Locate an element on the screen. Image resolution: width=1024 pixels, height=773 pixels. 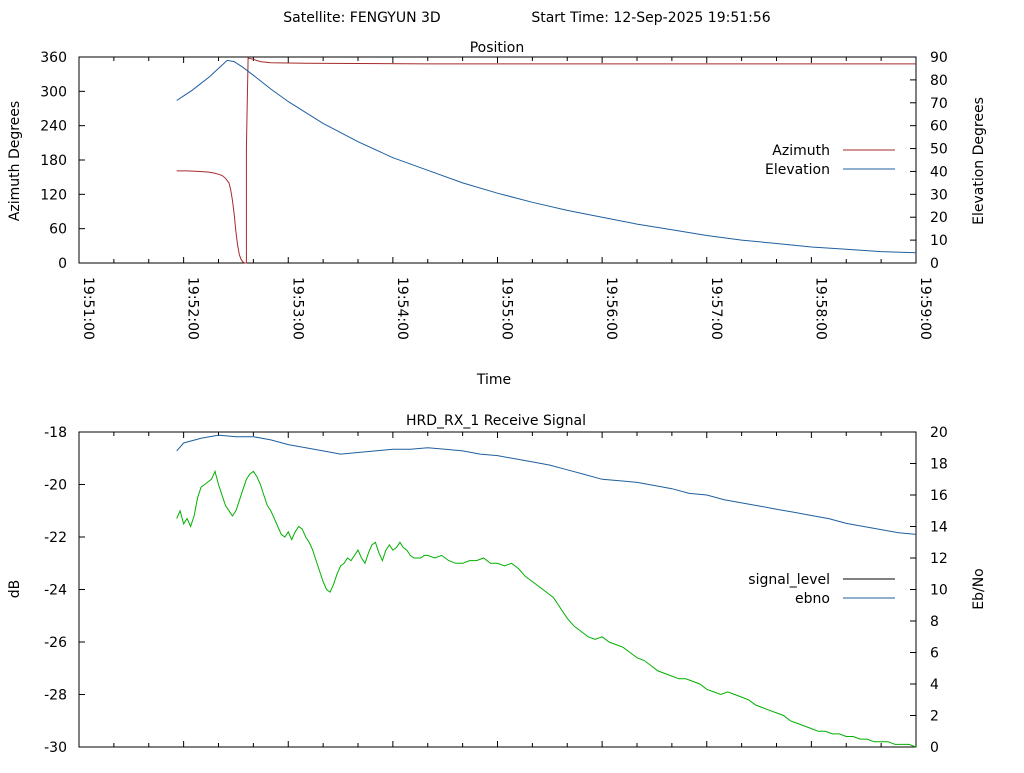
x-tick-label: 19:51:00 is located at coordinates (88, 308).